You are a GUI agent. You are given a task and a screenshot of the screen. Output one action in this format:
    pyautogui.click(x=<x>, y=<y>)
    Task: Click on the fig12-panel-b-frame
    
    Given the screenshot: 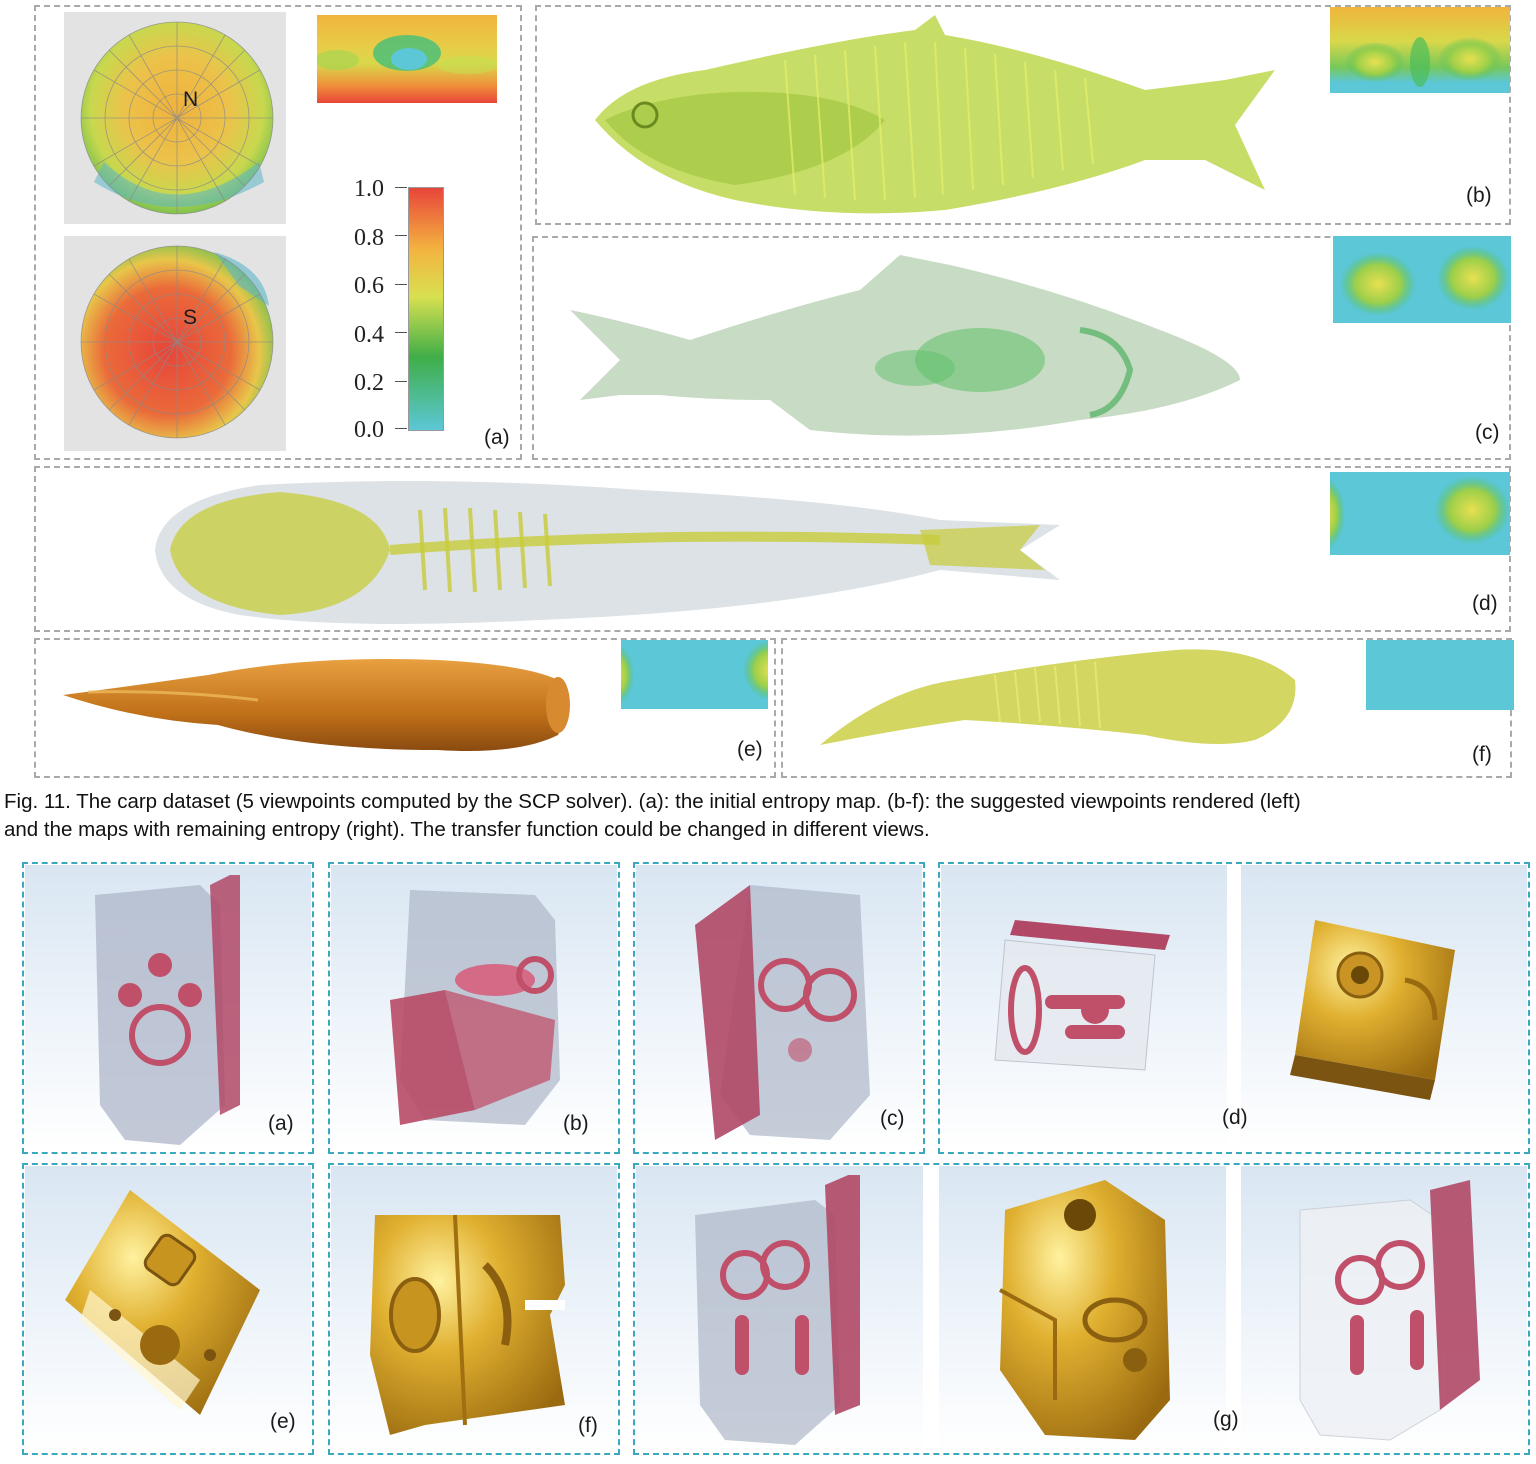 What is the action you would take?
    pyautogui.click(x=474, y=1008)
    